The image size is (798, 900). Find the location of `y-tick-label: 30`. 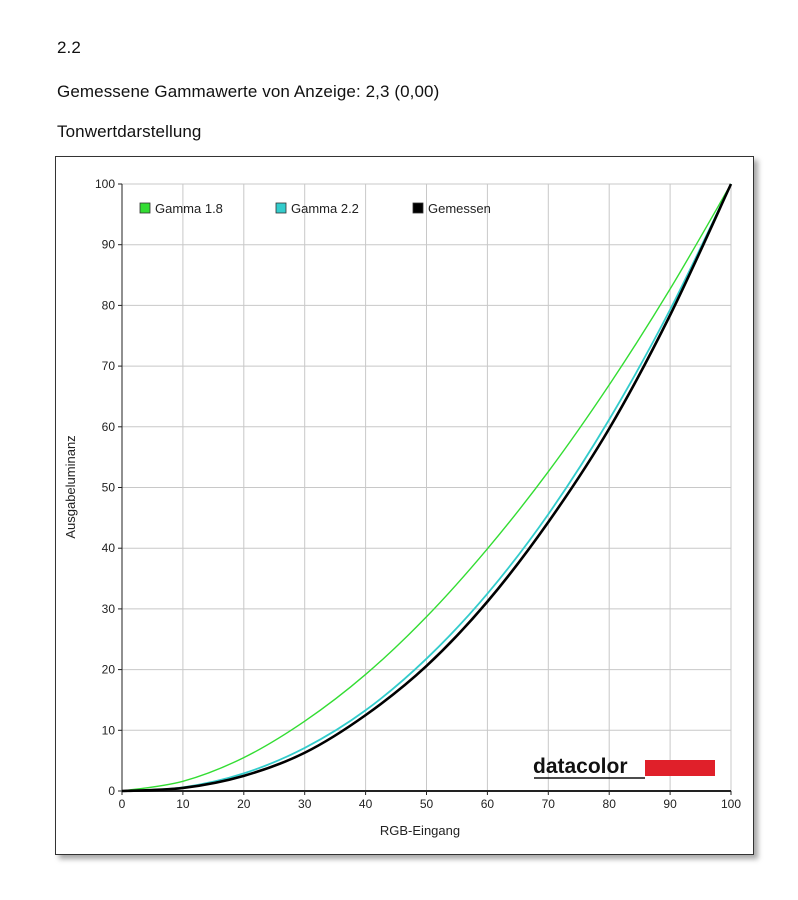

y-tick-label: 30 is located at coordinates (109, 609).